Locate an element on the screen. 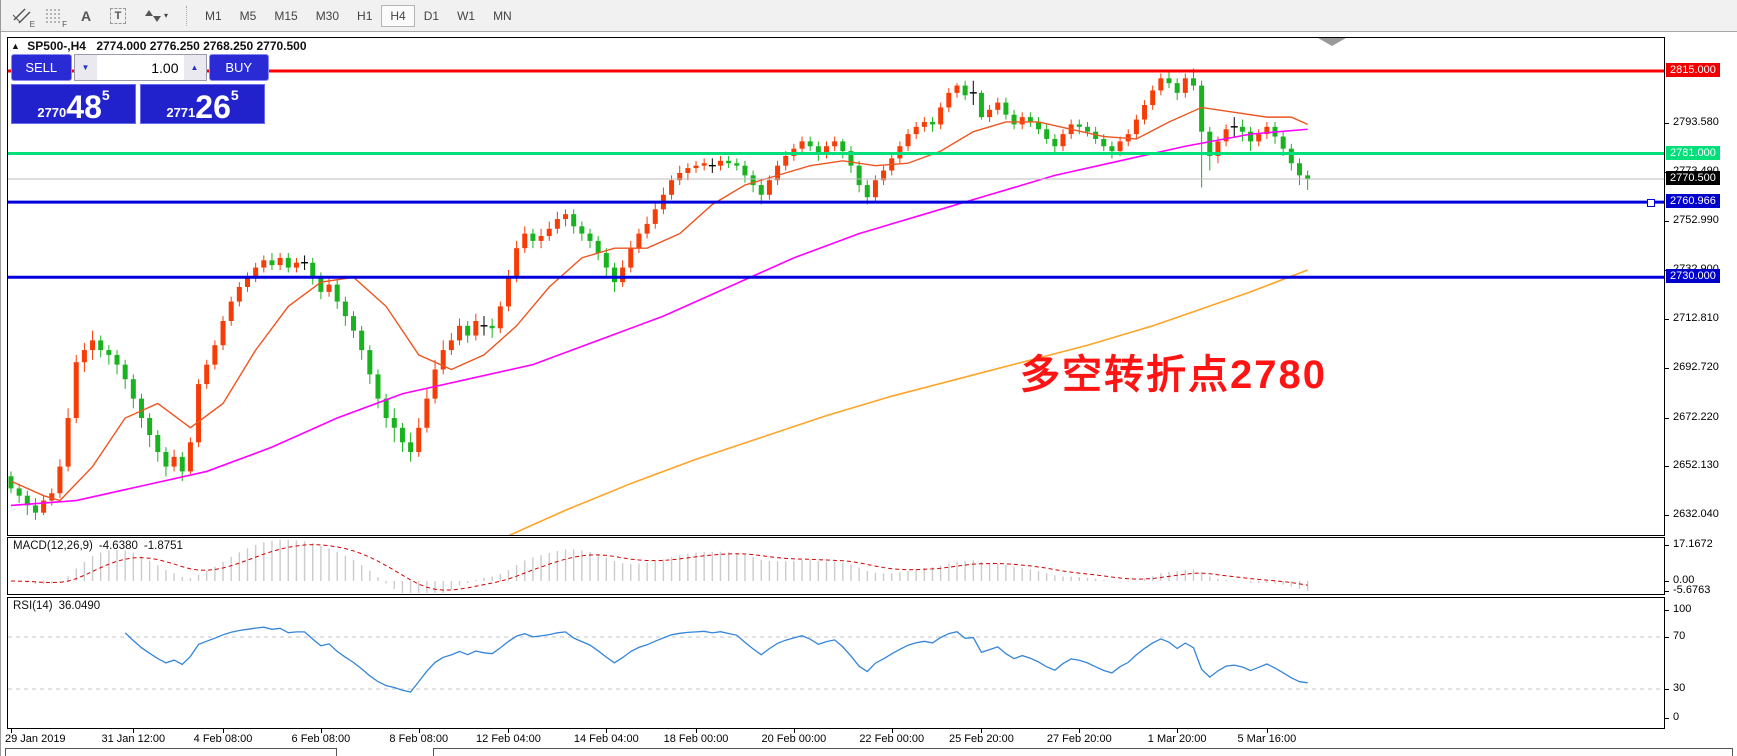  volume-input is located at coordinates (140, 67).